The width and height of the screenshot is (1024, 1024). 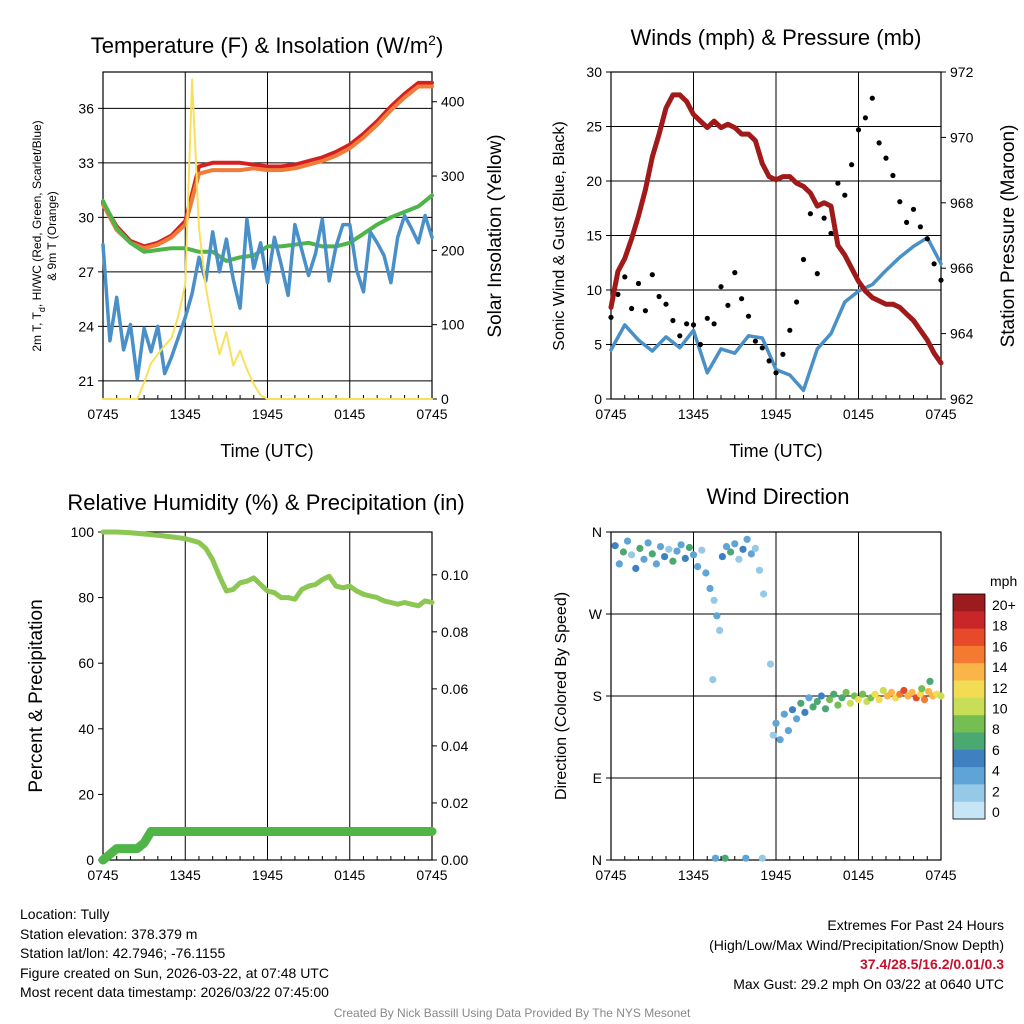 What do you see at coordinates (561, 696) in the screenshot?
I see `dir-ylabel: Direction (Colored By Speed)` at bounding box center [561, 696].